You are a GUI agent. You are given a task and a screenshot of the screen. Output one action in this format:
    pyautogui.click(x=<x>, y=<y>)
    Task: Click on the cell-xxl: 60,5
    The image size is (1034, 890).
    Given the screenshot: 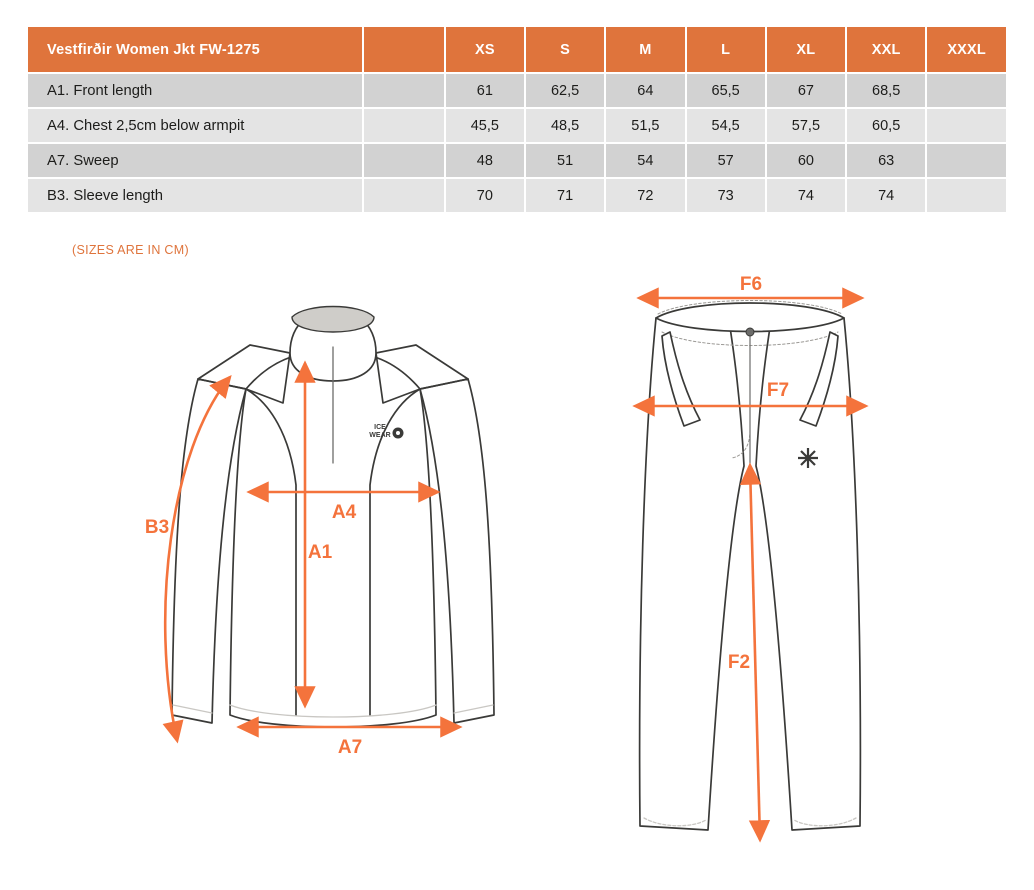 What is the action you would take?
    pyautogui.click(x=886, y=125)
    